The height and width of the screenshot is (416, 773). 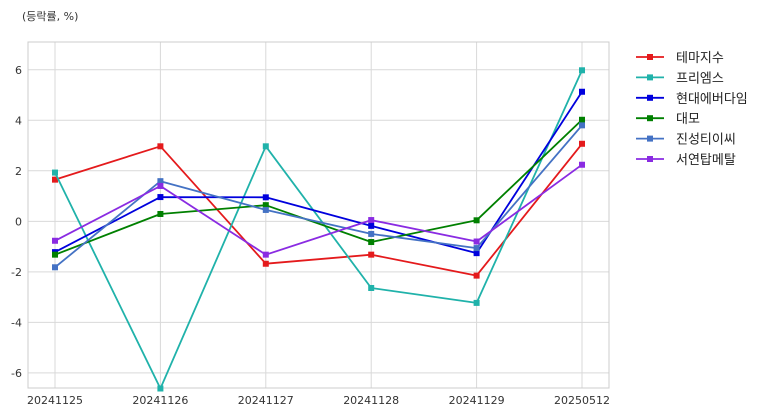 What do you see at coordinates (50, 16) in the screenshot?
I see `unit-label: (등락률, %)` at bounding box center [50, 16].